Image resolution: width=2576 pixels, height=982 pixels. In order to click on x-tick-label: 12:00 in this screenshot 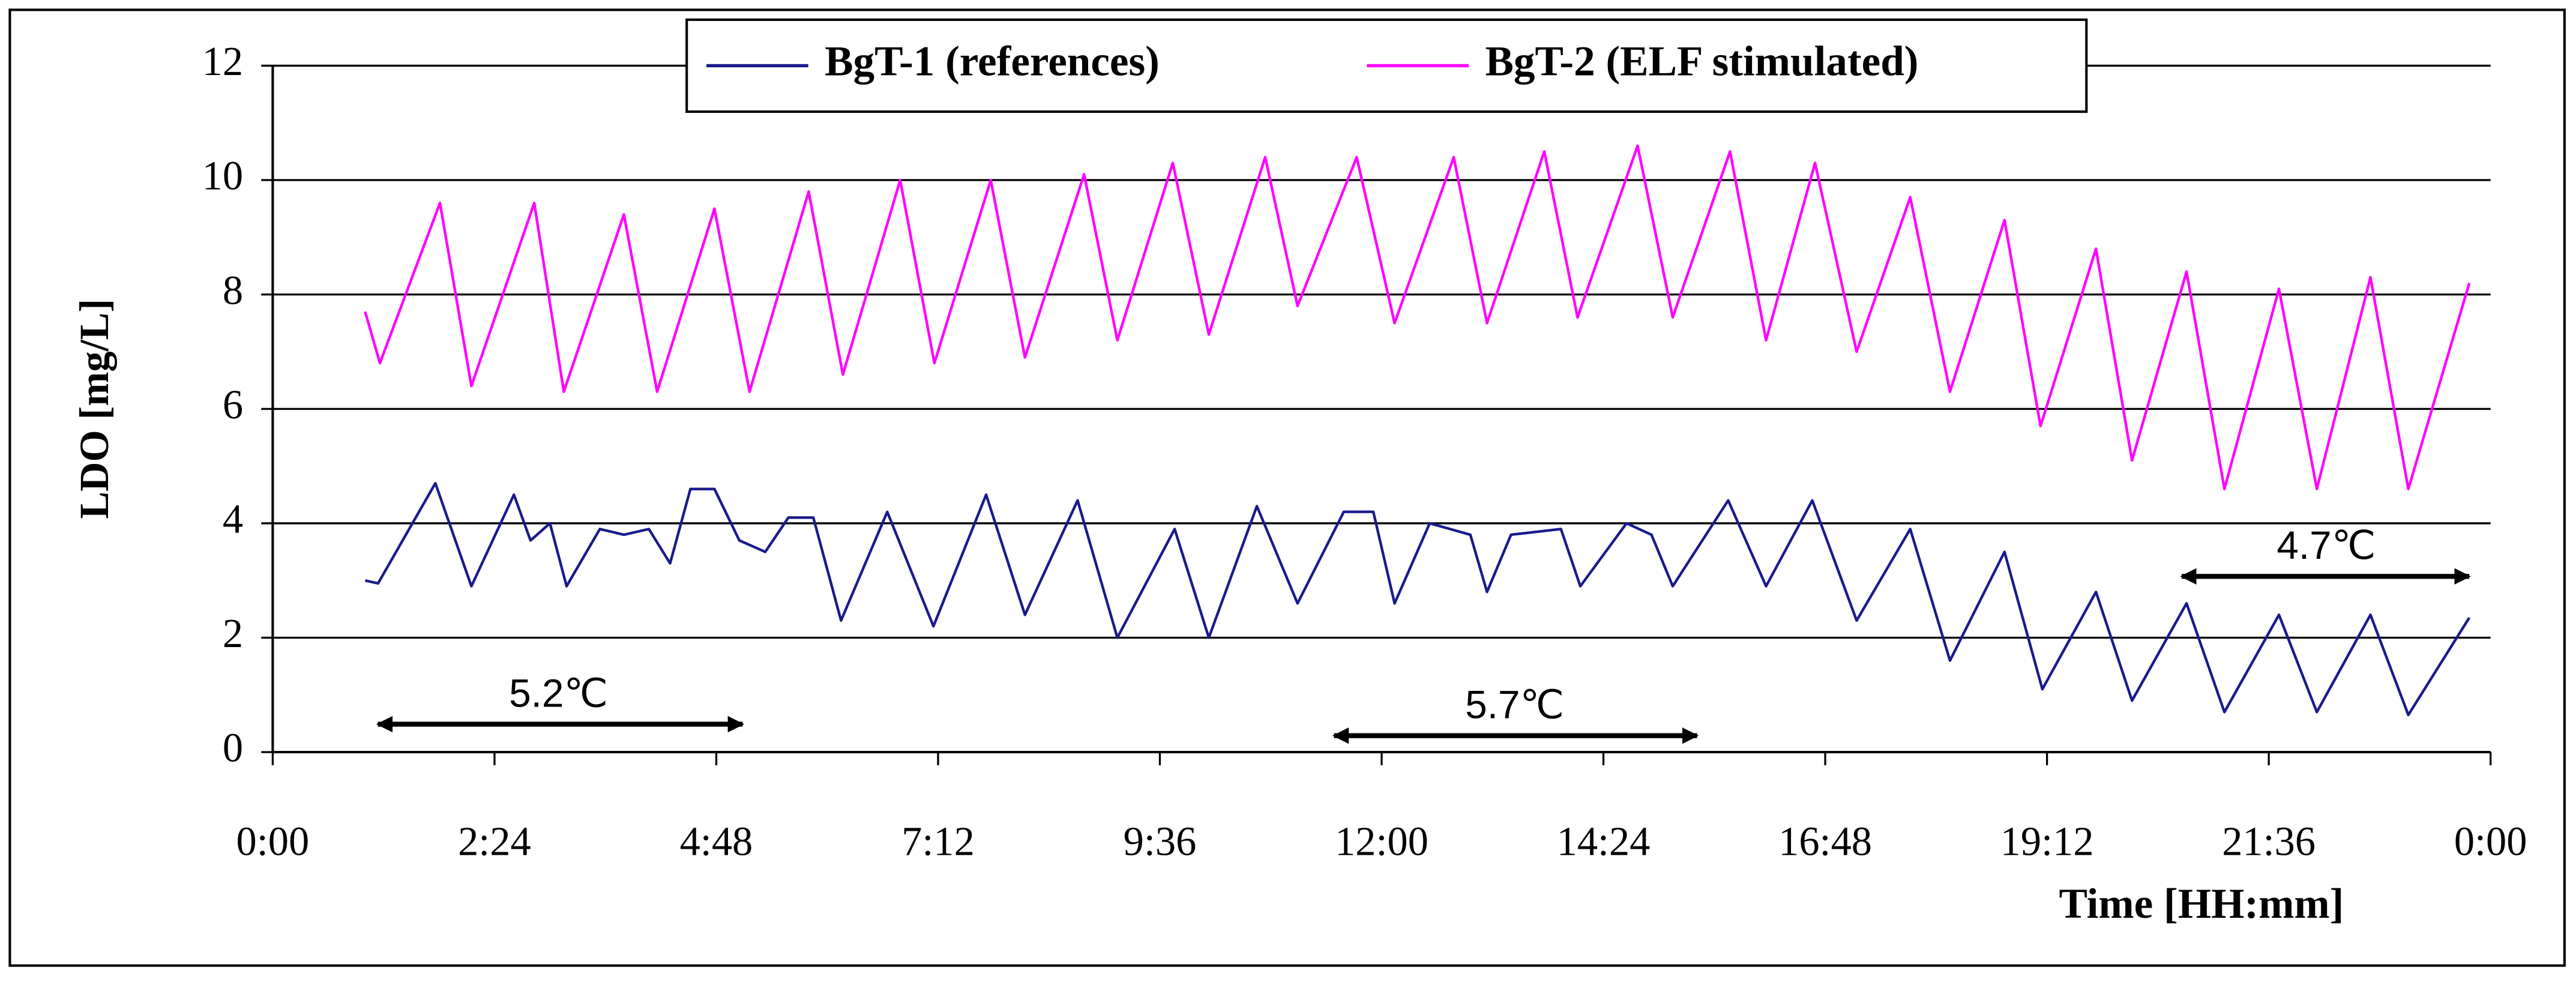, I will do `click(1381, 841)`.